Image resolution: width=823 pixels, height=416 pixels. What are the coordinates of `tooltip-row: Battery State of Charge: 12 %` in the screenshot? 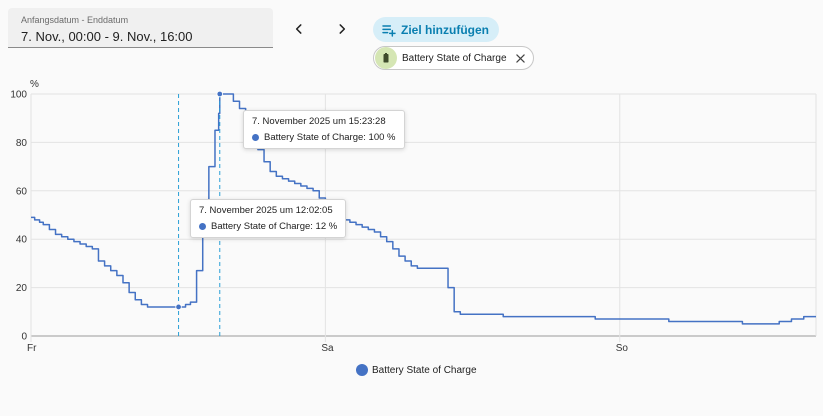 It's located at (268, 226).